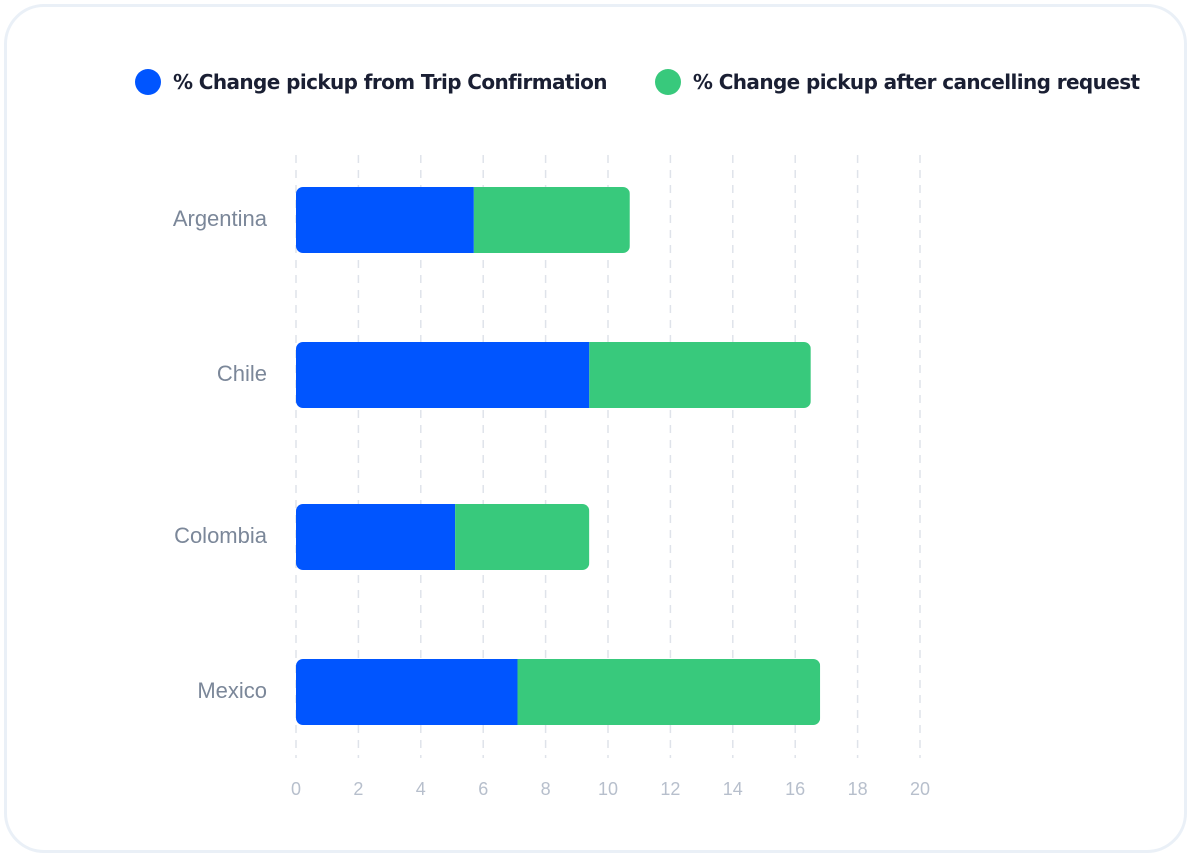 The height and width of the screenshot is (861, 1195). Describe the element at coordinates (916, 82) in the screenshot. I see `legend-label-after-cancelling: % Change pickup after cancelling request` at that location.